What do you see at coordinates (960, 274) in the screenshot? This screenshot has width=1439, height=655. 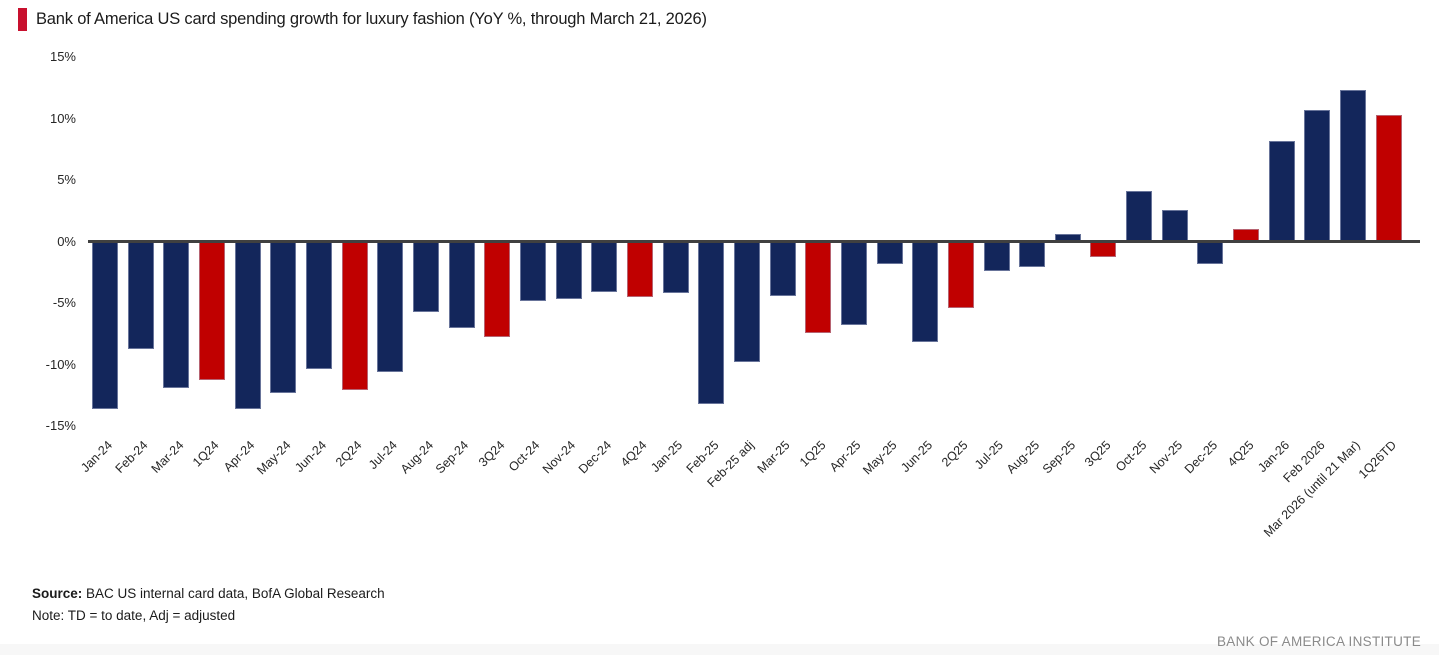 I see `bar-2q25` at bounding box center [960, 274].